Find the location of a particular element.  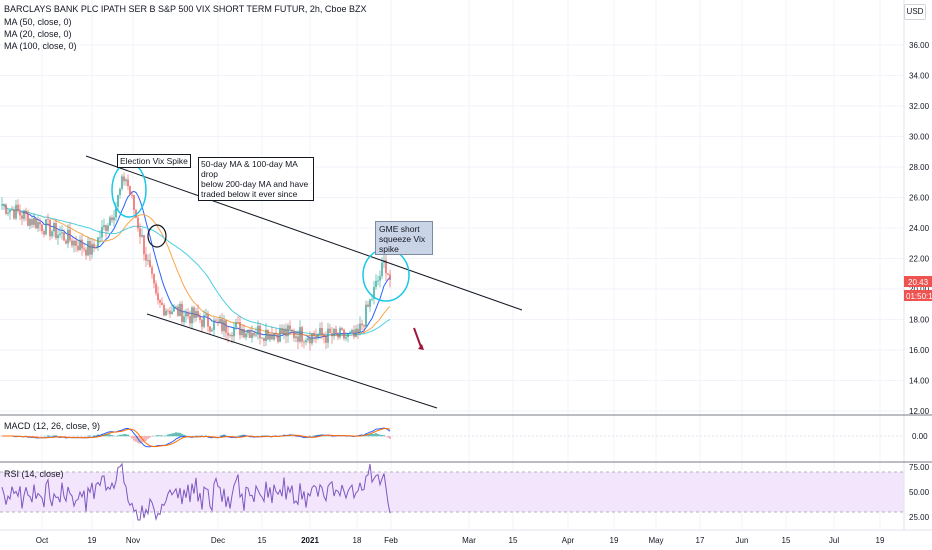

channel-lower-line is located at coordinates (292, 361).